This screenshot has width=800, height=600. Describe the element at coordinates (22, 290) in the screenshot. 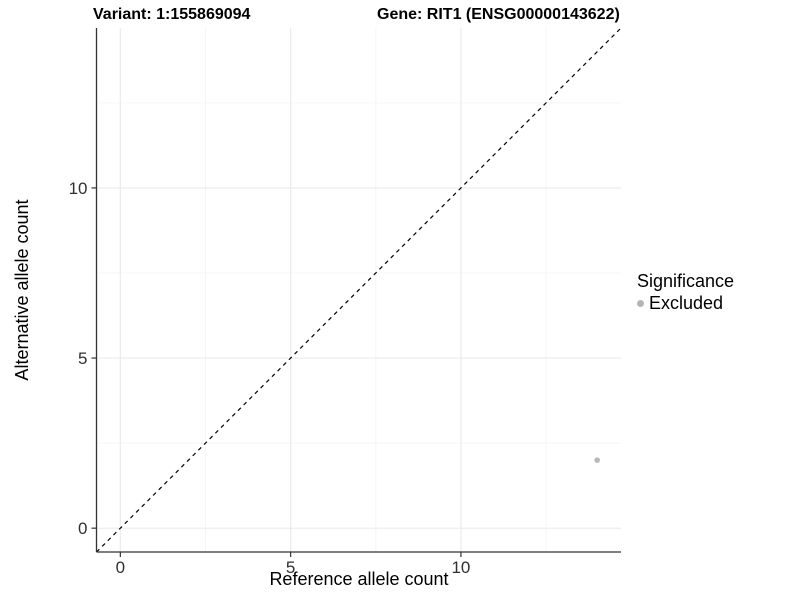

I see `y-axis-title: Alternative allele count` at that location.